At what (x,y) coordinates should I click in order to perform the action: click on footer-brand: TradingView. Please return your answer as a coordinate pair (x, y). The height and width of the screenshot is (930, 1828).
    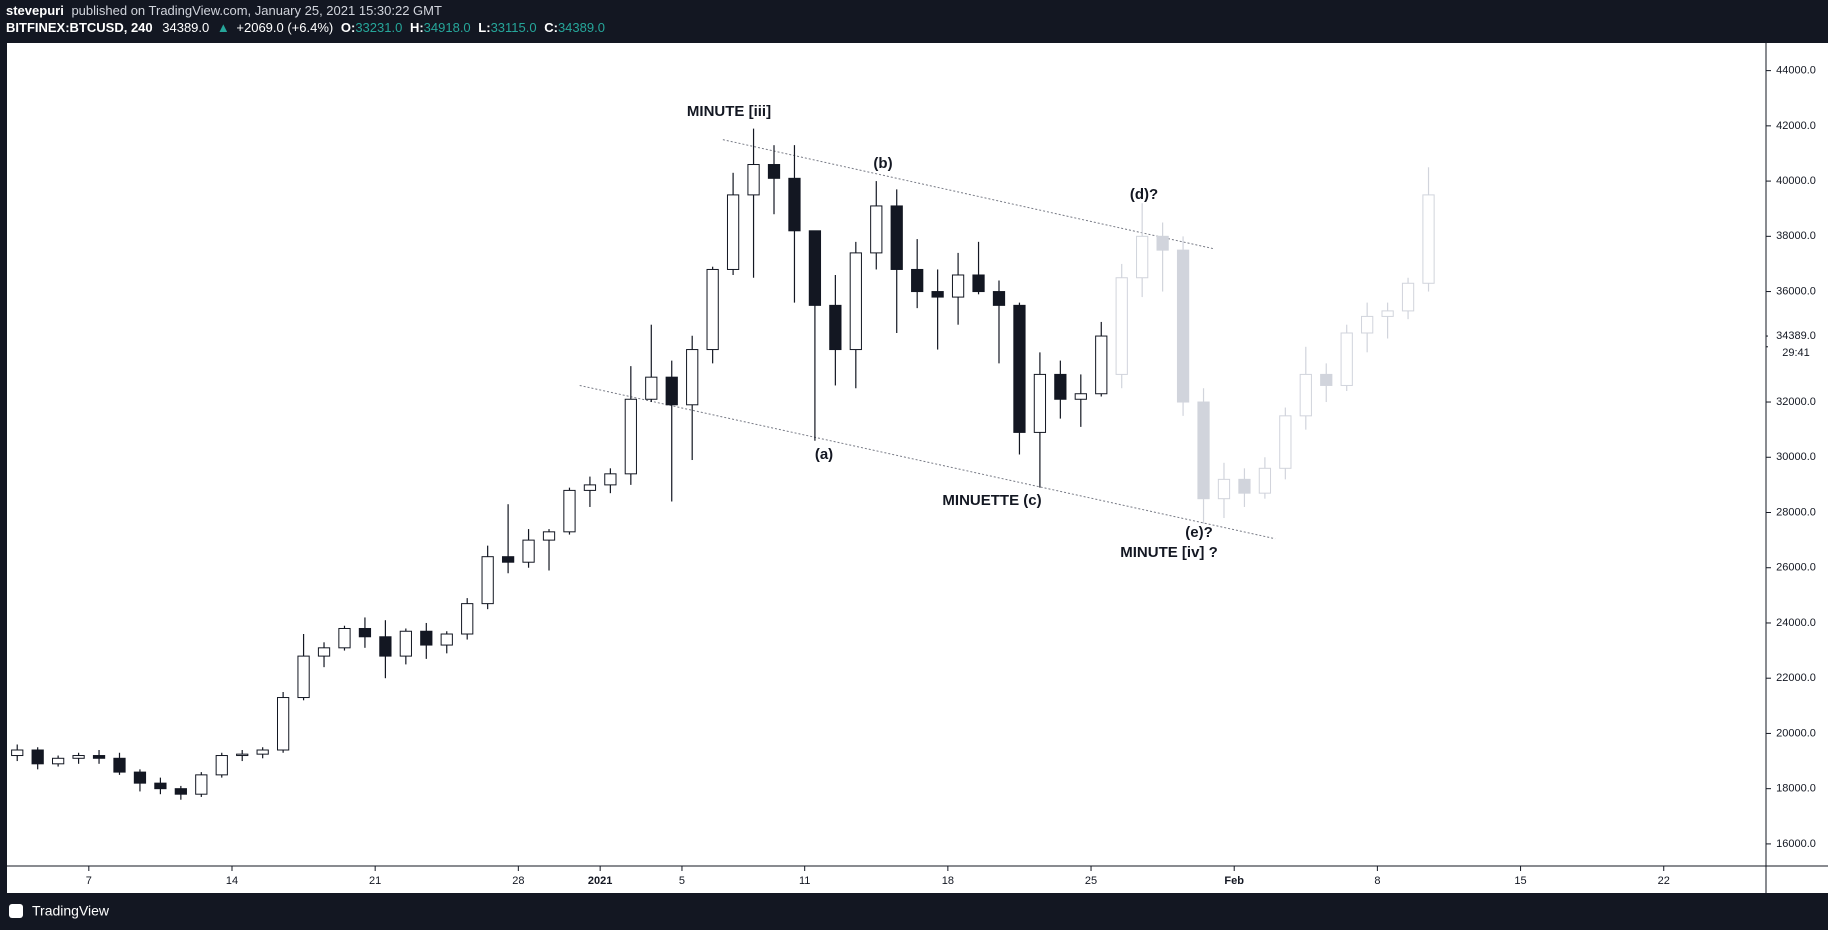
    Looking at the image, I should click on (71, 911).